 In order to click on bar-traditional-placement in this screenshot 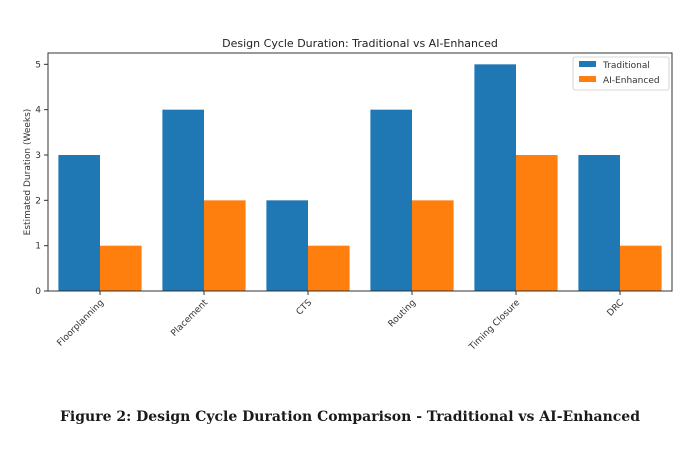, I will do `click(183, 200)`.